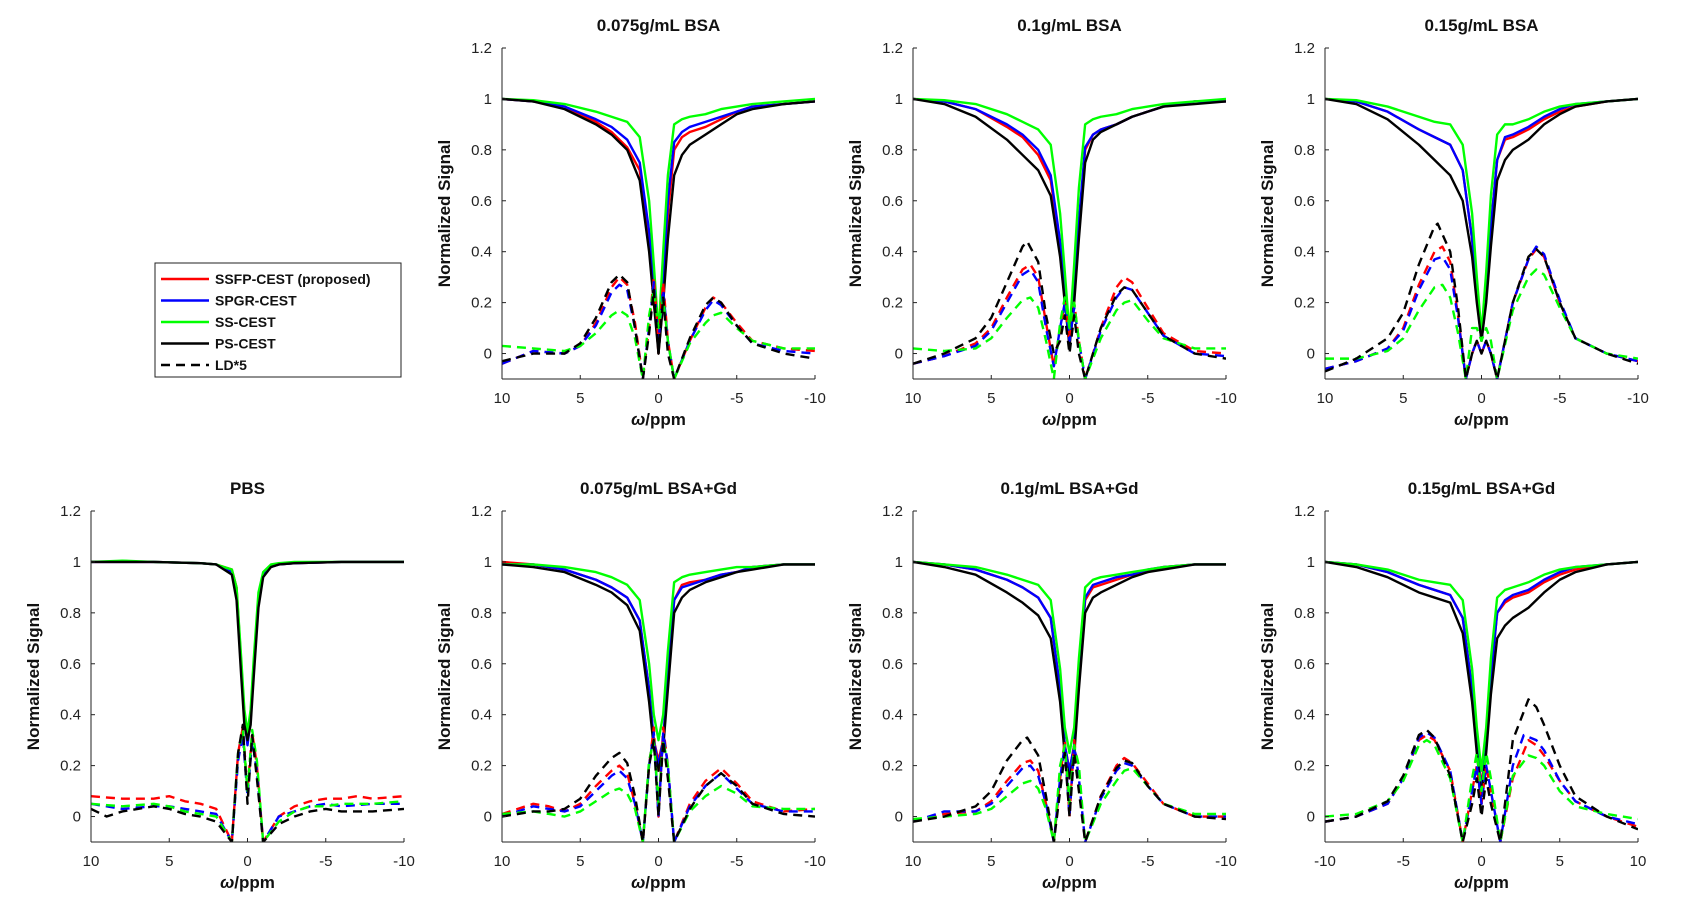  What do you see at coordinates (256, 301) in the screenshot?
I see `legend-label: SPGR-CEST` at bounding box center [256, 301].